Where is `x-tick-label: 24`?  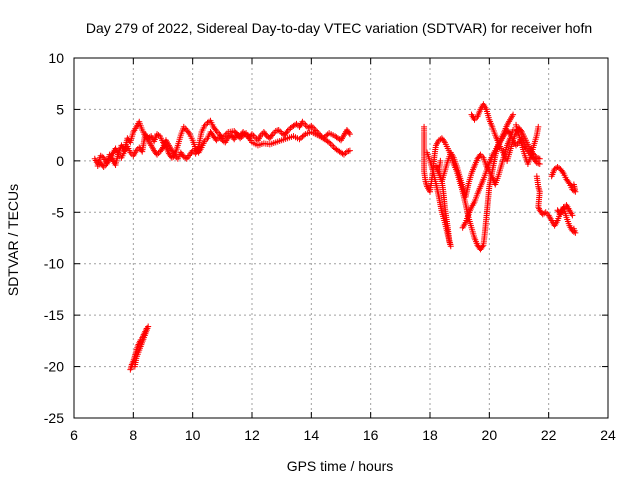
x-tick-label: 24 is located at coordinates (608, 435).